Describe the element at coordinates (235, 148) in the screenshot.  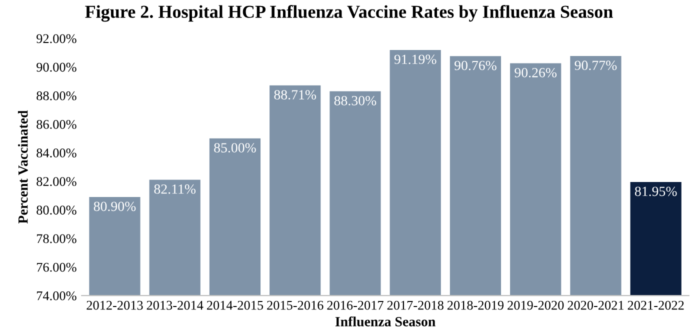
I see `data-label: 85.00%` at that location.